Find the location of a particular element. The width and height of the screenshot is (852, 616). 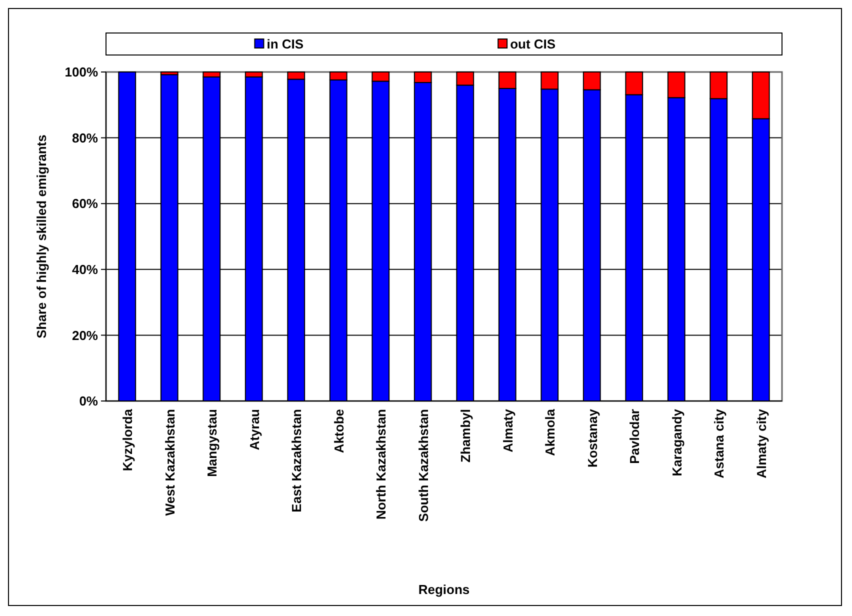

y-tick-label: 20% is located at coordinates (85, 335).